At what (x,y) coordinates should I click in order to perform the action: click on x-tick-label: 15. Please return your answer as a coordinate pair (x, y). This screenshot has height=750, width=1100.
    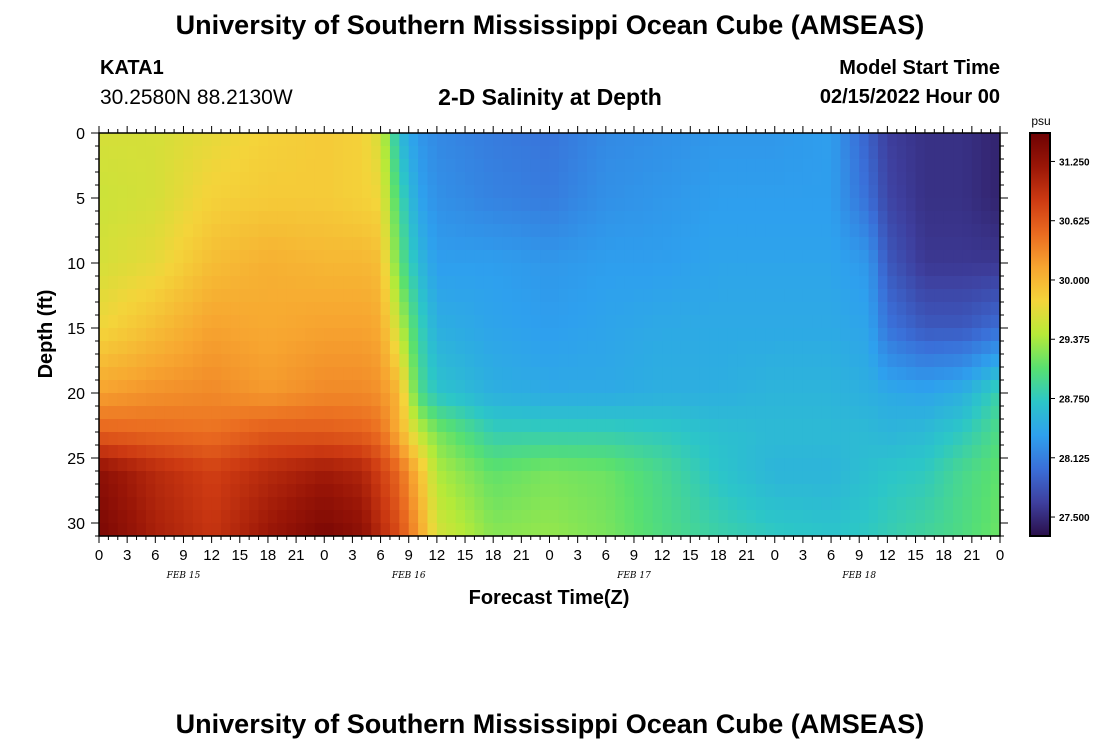
    Looking at the image, I should click on (915, 555).